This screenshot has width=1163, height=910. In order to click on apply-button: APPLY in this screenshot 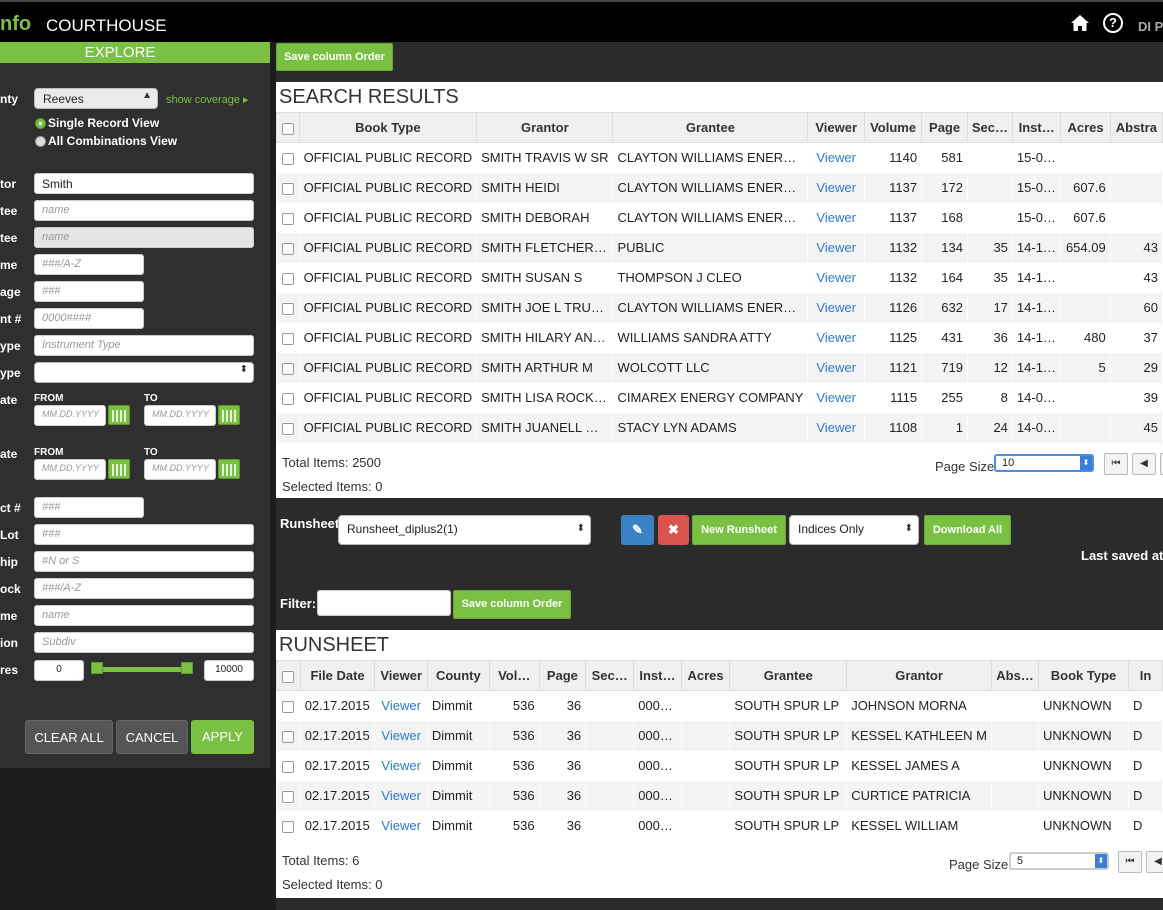, I will do `click(222, 737)`.